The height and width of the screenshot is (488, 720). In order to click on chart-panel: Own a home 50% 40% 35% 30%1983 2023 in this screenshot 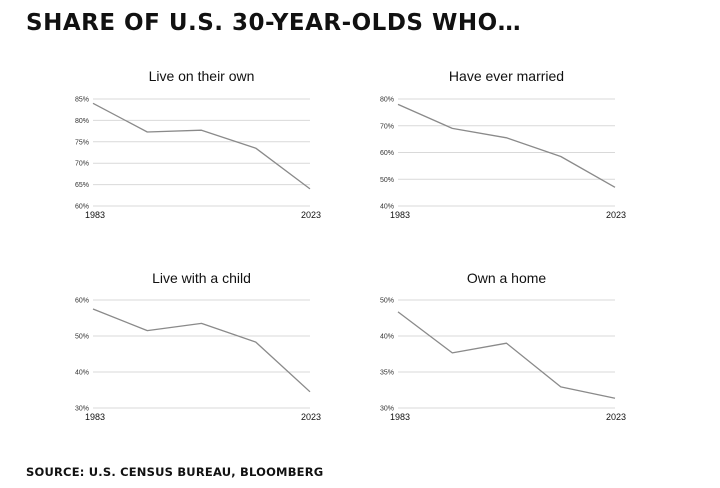, I will do `click(503, 346)`.